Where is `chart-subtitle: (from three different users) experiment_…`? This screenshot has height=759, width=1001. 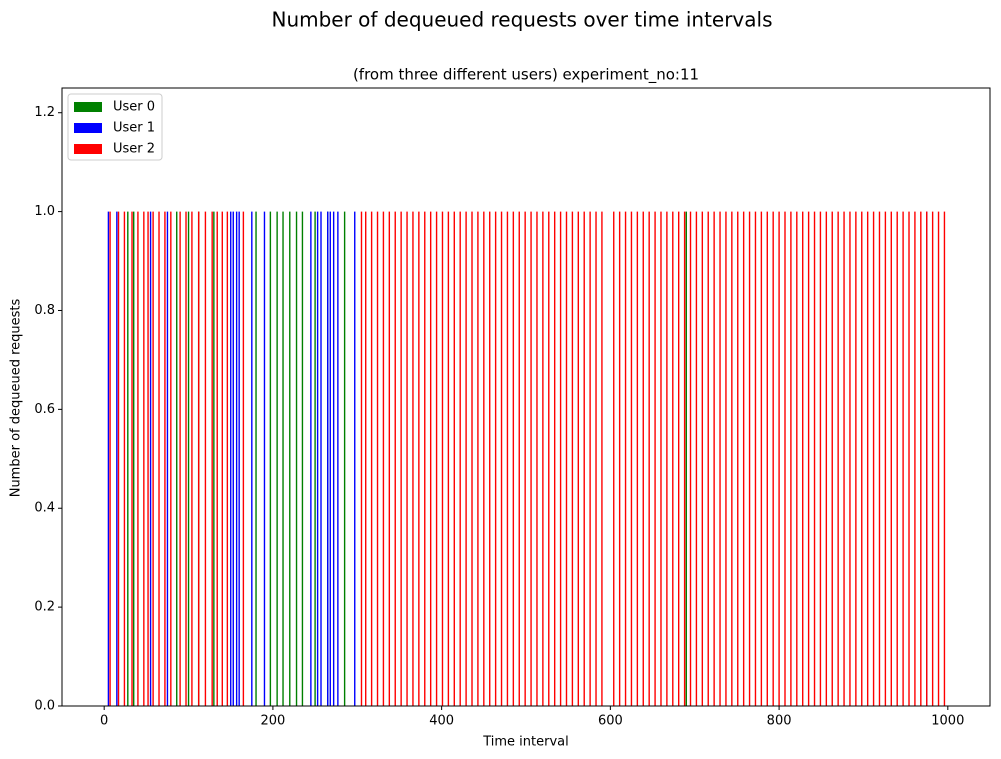
chart-subtitle: (from three different users) experiment_… is located at coordinates (526, 75).